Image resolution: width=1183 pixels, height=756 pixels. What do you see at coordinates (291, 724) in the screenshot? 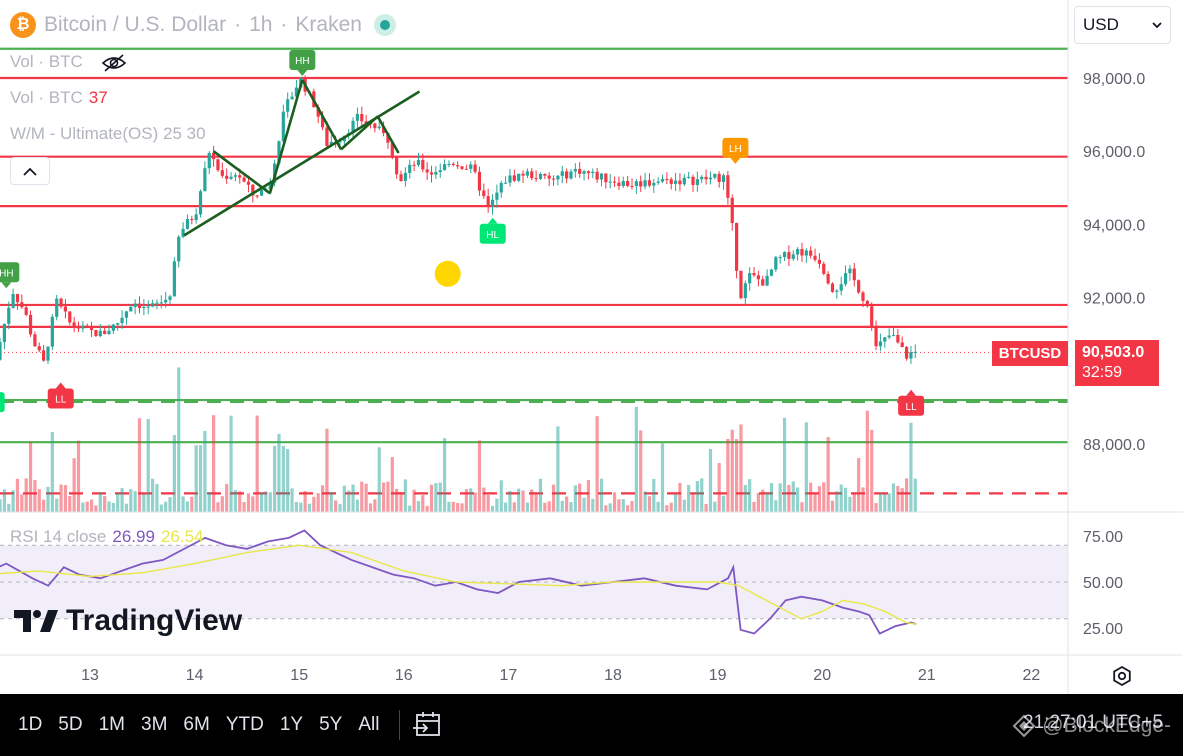
I see `range-button-1y: 1Y` at bounding box center [291, 724].